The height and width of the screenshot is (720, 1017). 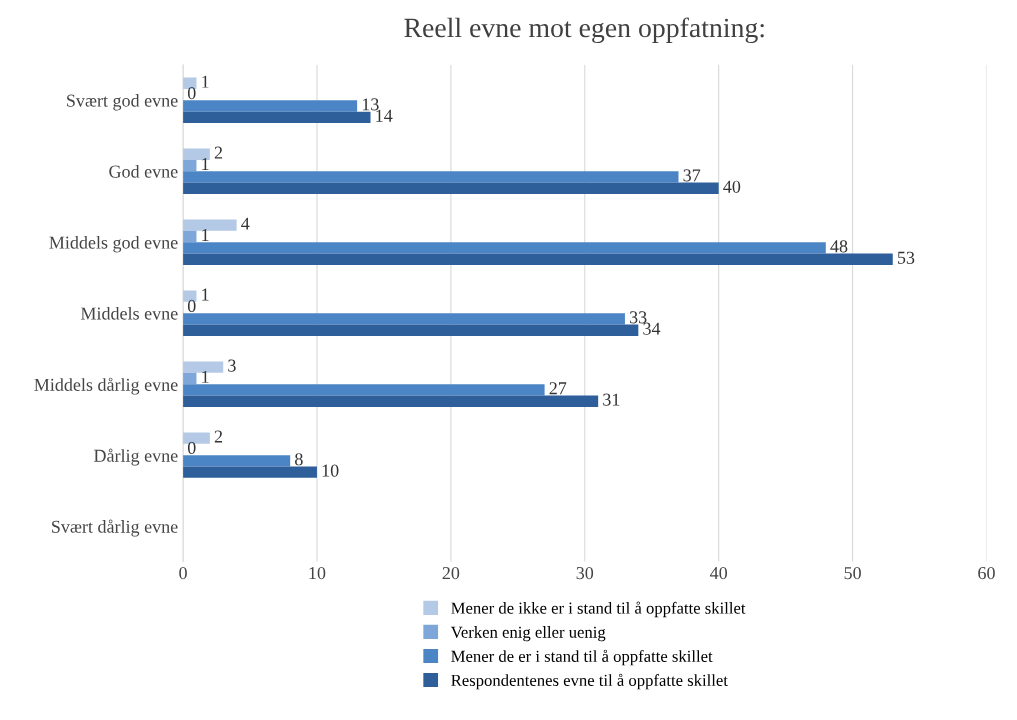 I want to click on legend-label: Mener de ikke er i stand til å oppfatte skillet, so click(x=598, y=609).